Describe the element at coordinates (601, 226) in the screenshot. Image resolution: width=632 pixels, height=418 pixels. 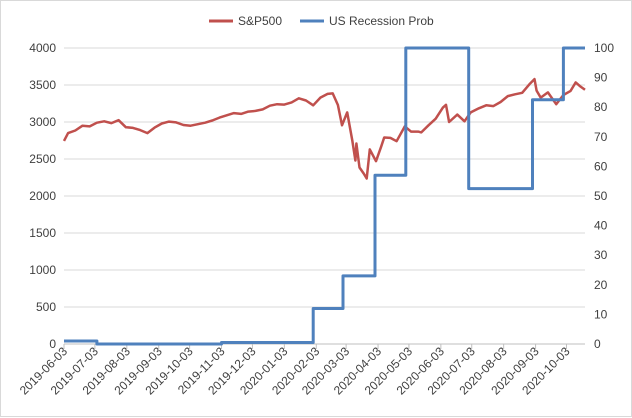
I see `y-right-tick-label: 40` at that location.